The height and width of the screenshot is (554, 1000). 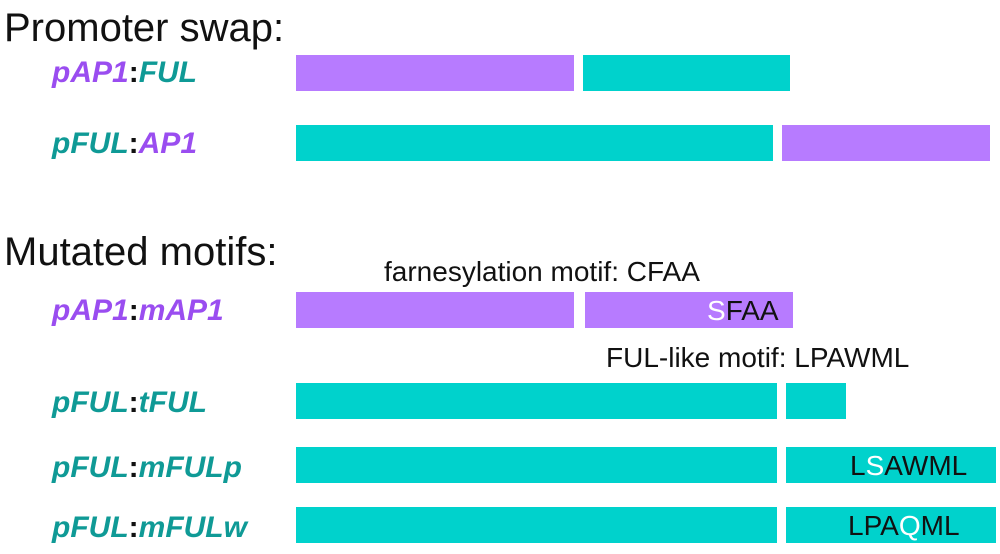 I want to click on gene-name: AP1, so click(x=167, y=143).